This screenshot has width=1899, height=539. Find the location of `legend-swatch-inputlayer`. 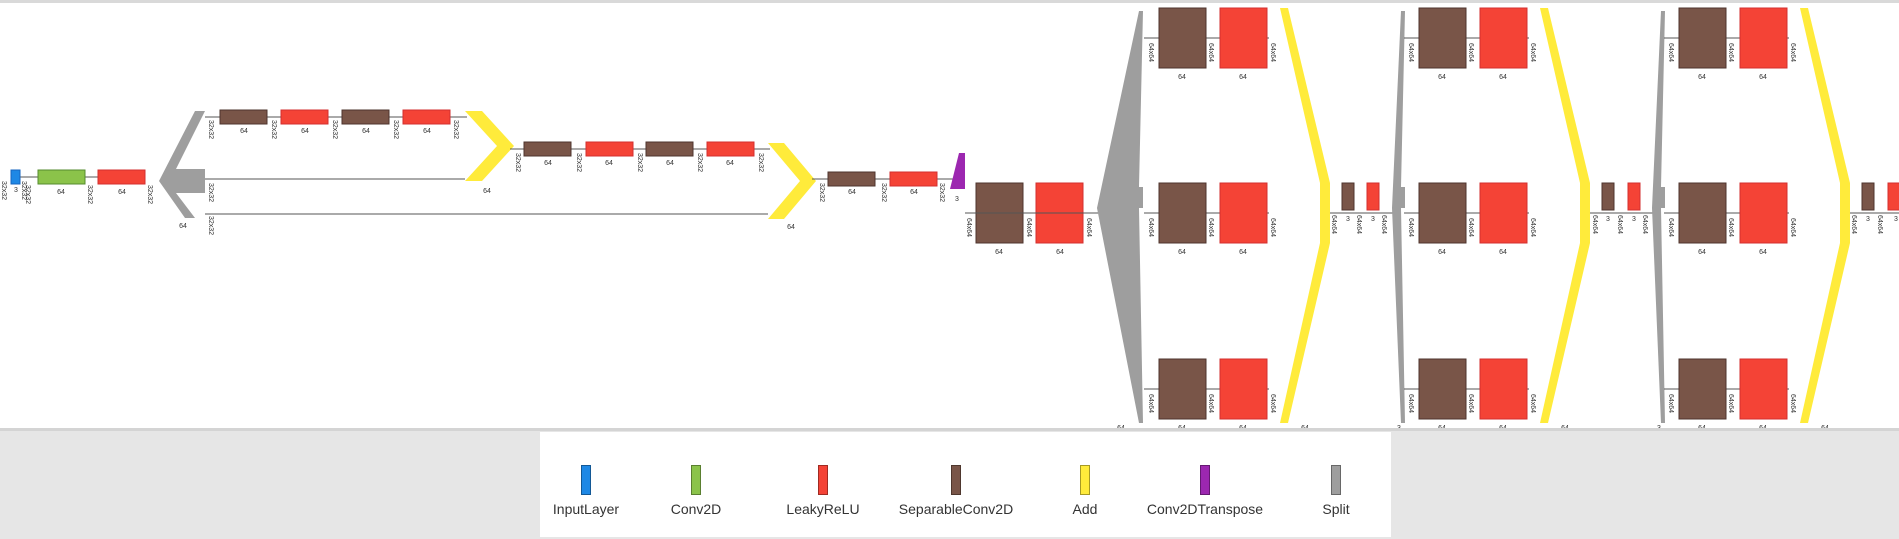

legend-swatch-inputlayer is located at coordinates (586, 480).